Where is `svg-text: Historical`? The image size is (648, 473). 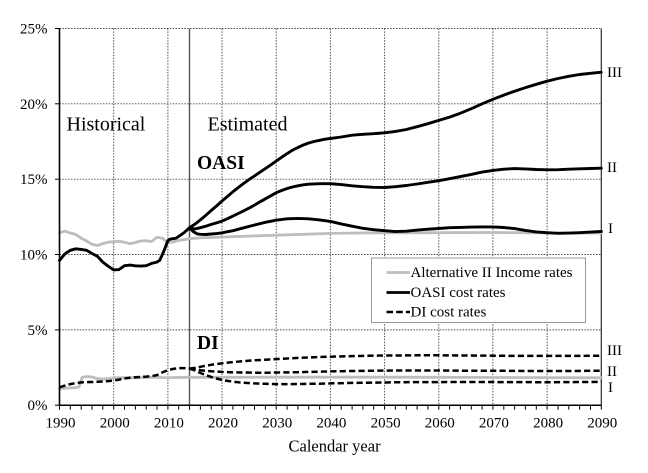 svg-text: Historical is located at coordinates (106, 125).